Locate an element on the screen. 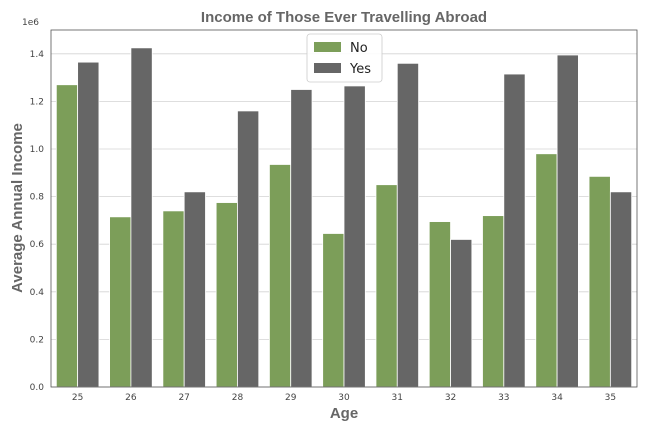 The height and width of the screenshot is (432, 648). x-tick-label: 29 is located at coordinates (291, 398).